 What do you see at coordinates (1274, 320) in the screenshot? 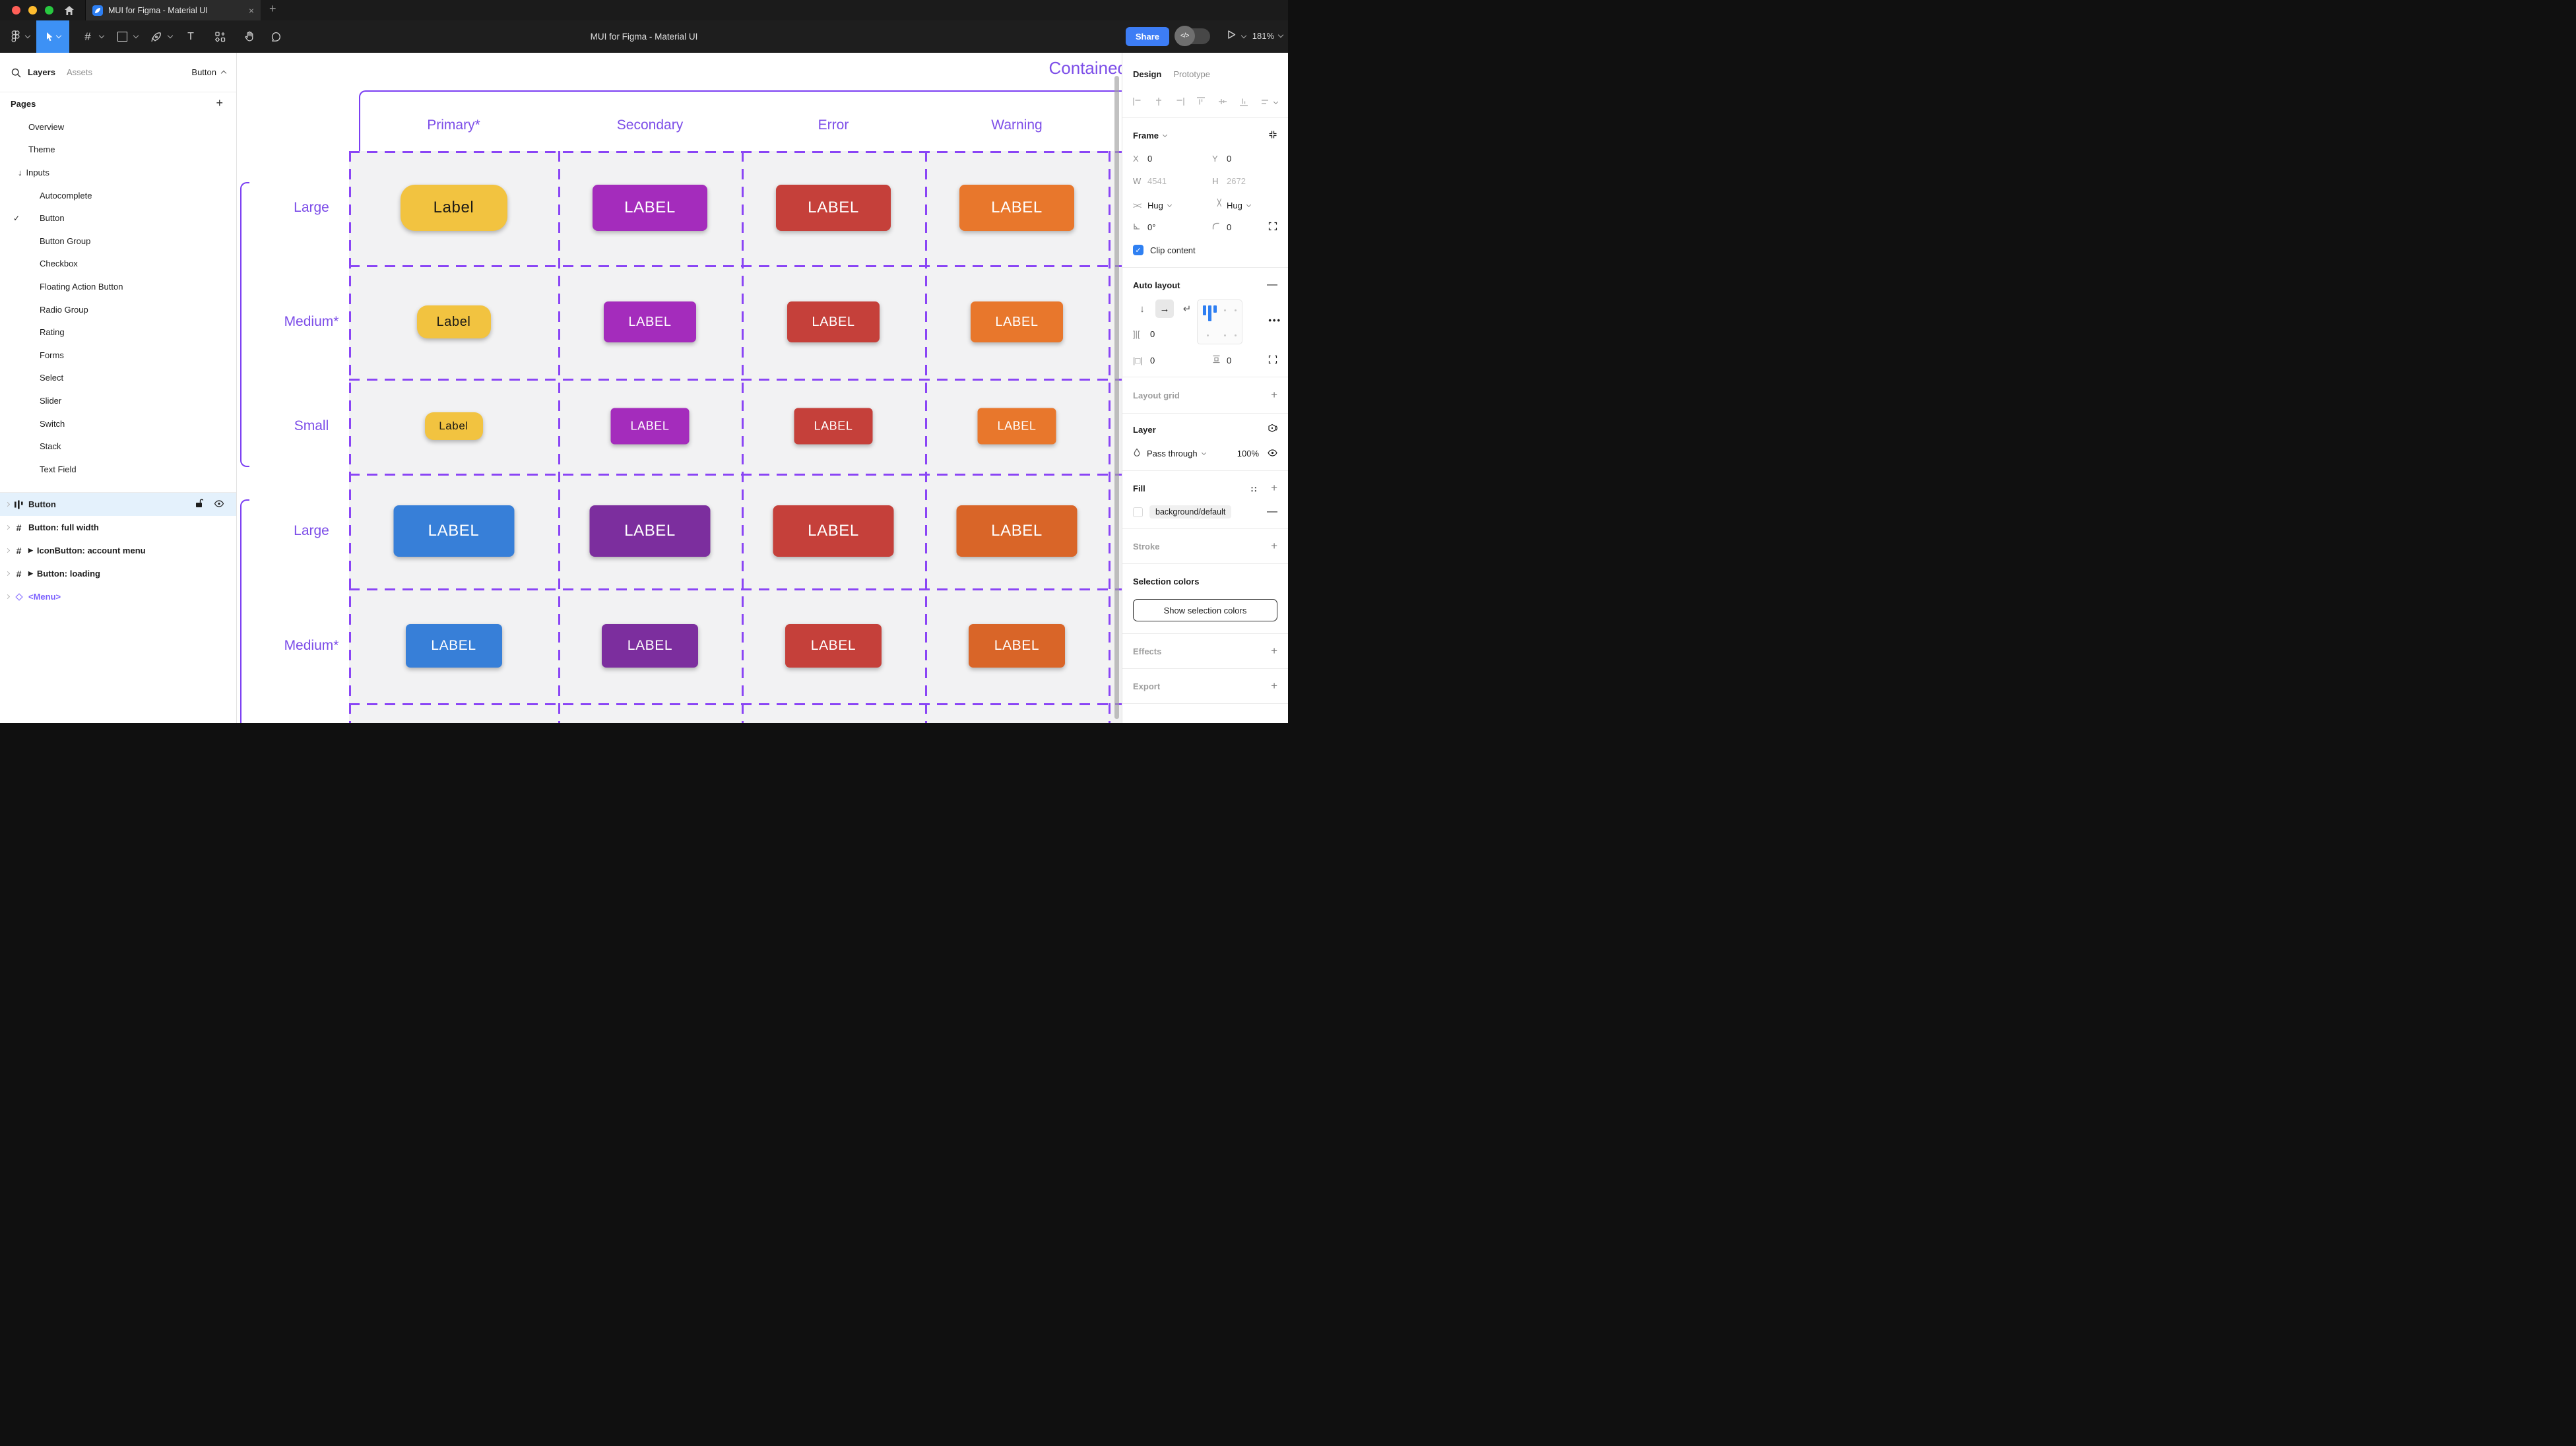
I see `auto-layout-more-icon: •••` at bounding box center [1274, 320].